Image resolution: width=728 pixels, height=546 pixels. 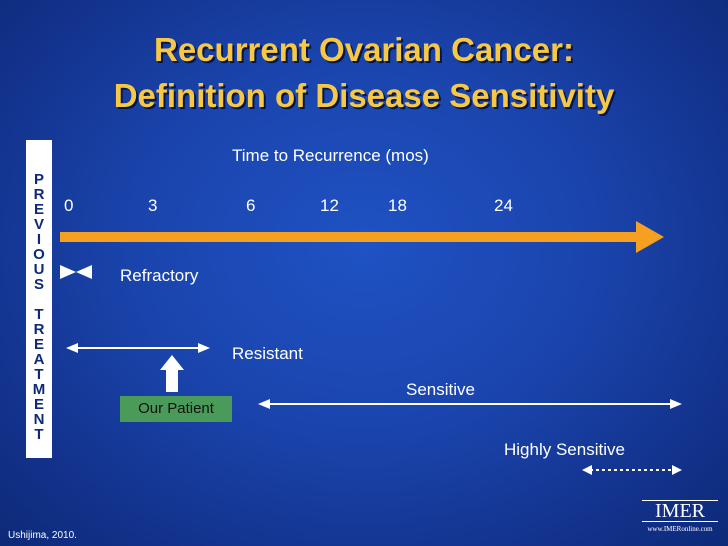 I want to click on logo-name: IMER, so click(x=680, y=511).